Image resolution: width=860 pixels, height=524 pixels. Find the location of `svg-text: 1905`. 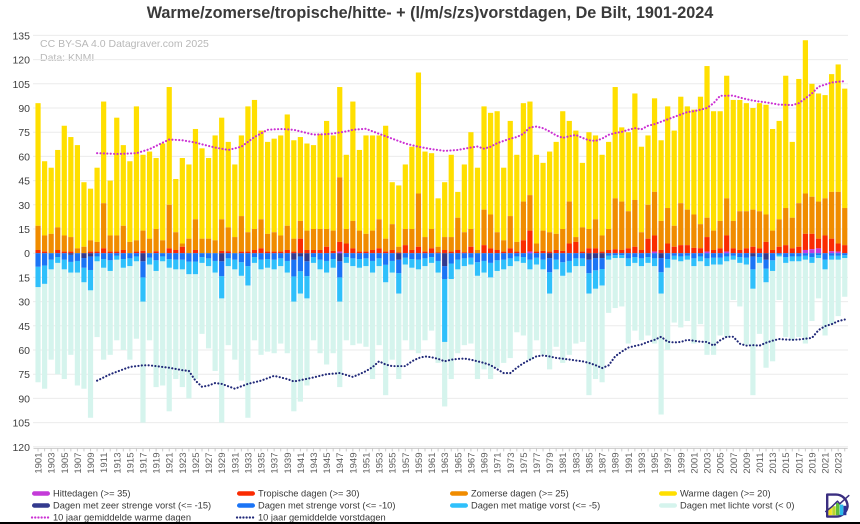

svg-text: 1905 is located at coordinates (65, 463).